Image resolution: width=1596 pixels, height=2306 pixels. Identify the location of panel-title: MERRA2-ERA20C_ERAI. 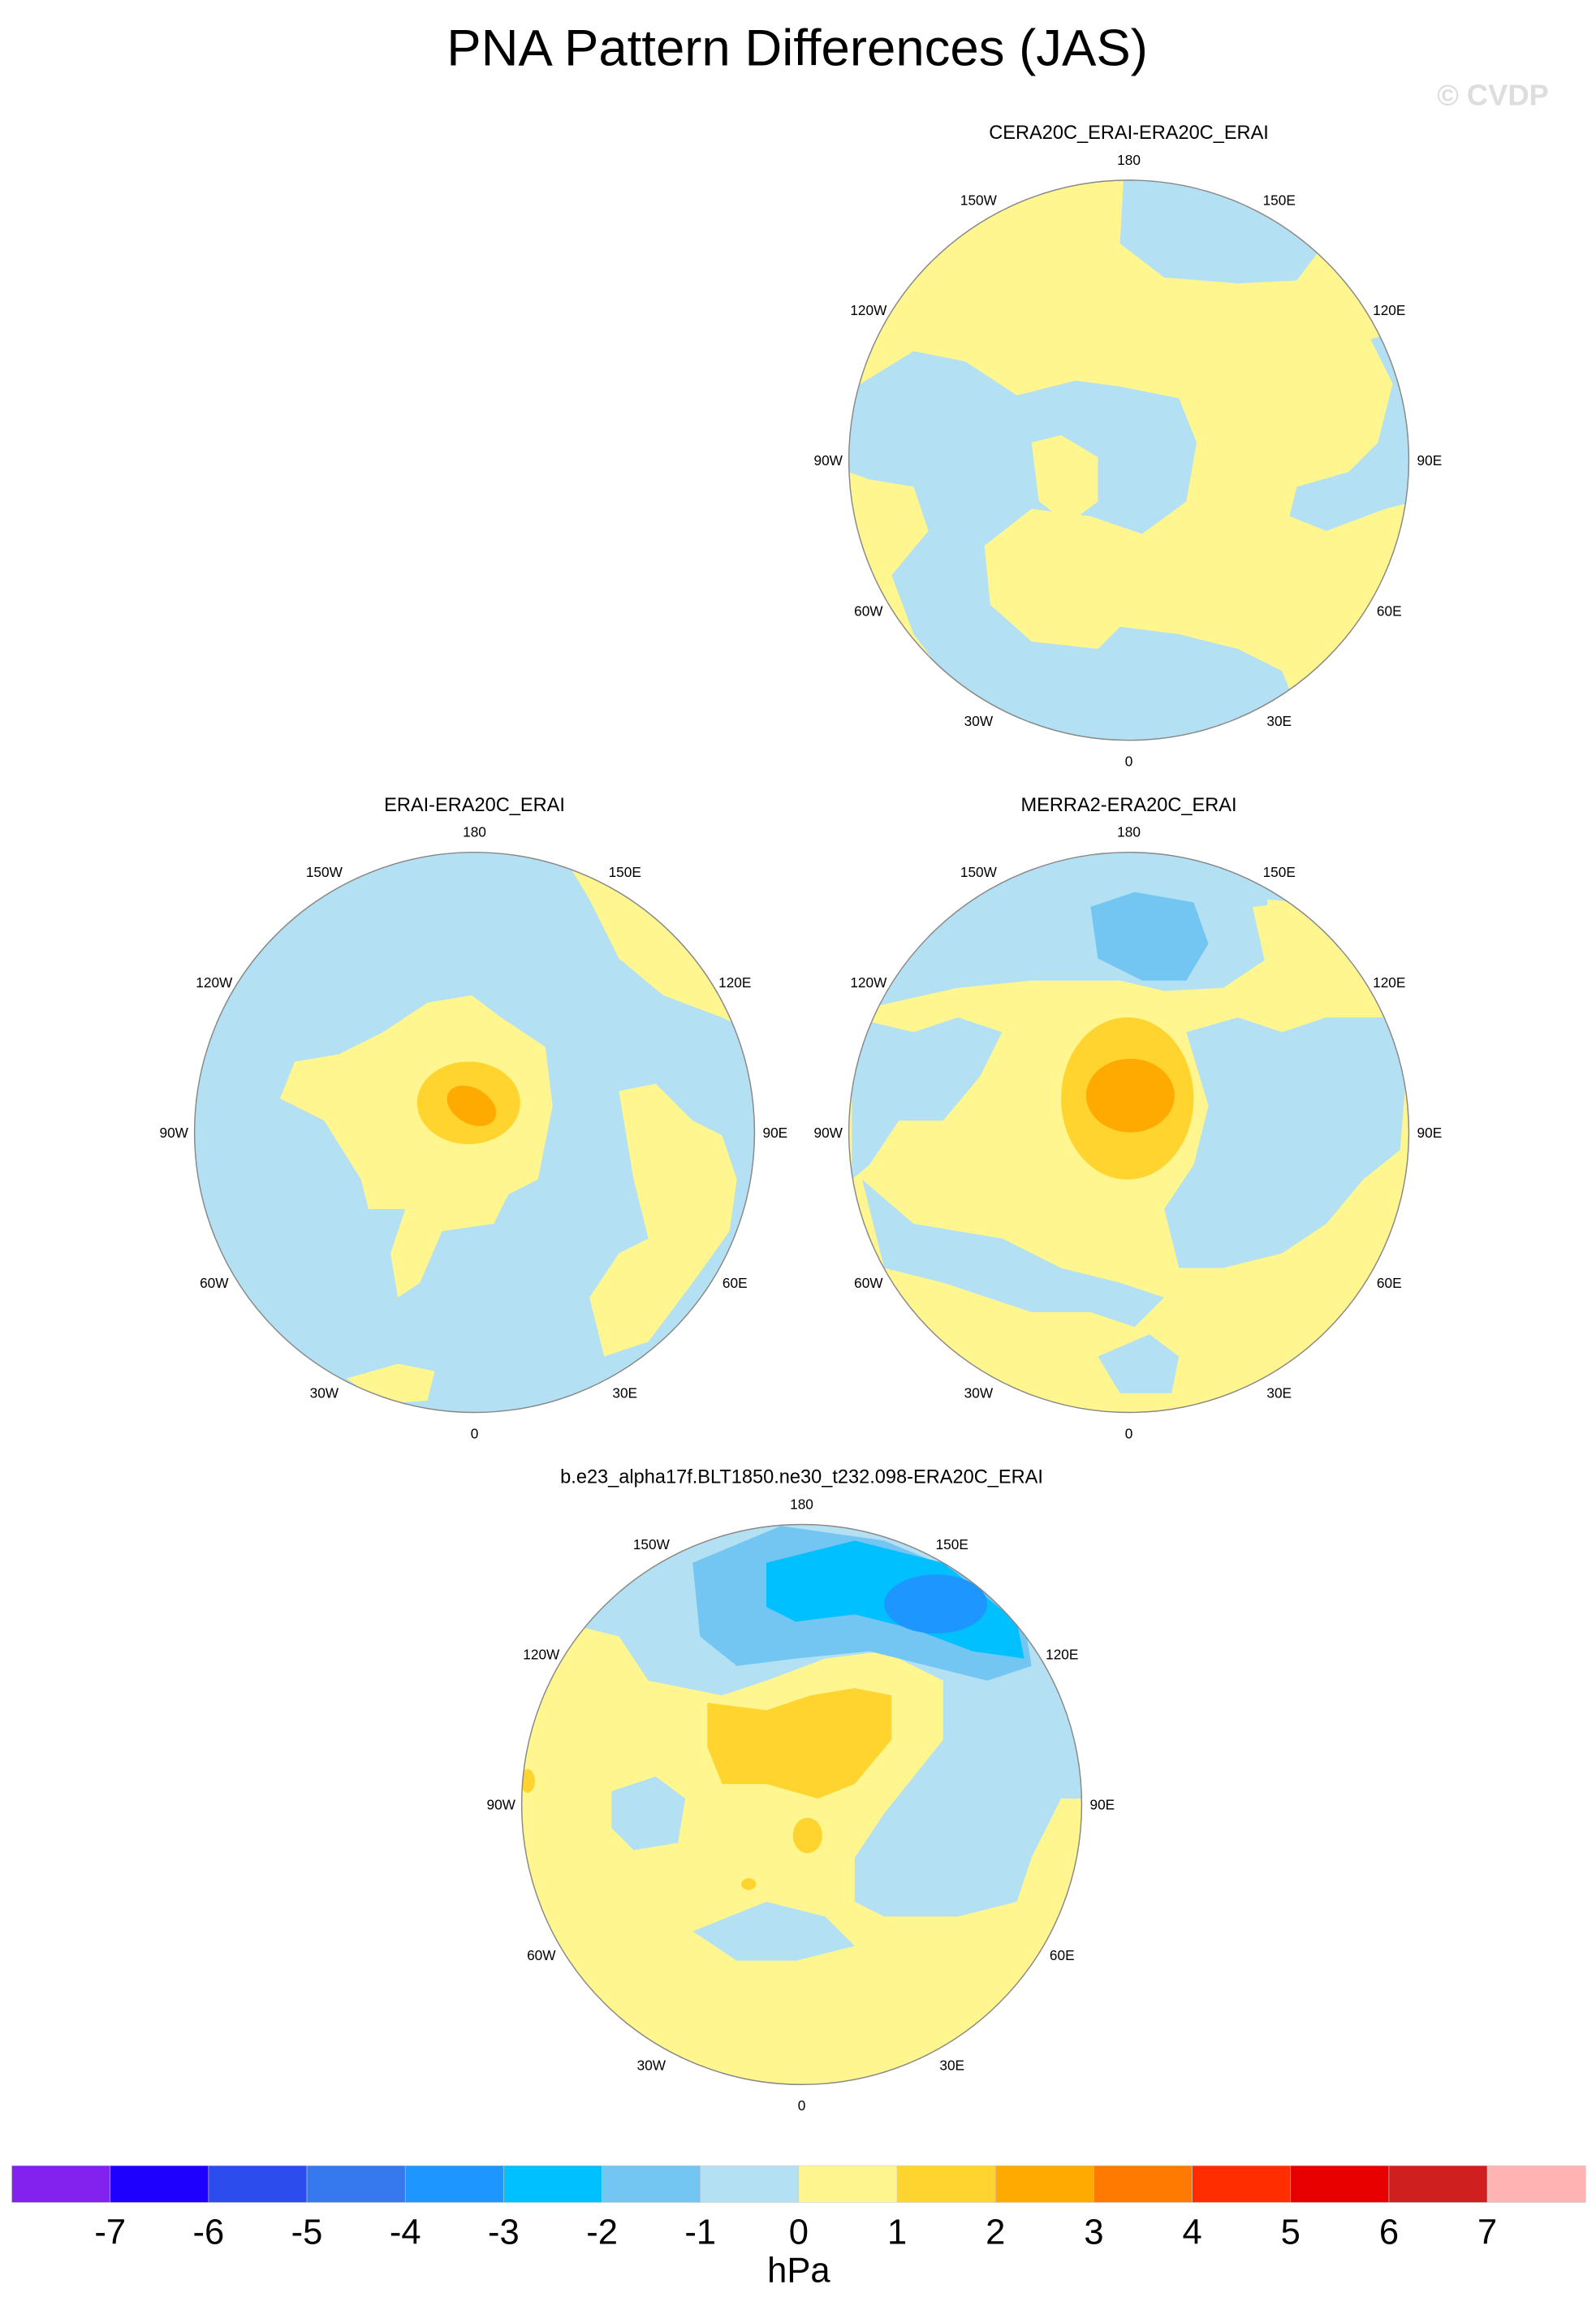
(1129, 804).